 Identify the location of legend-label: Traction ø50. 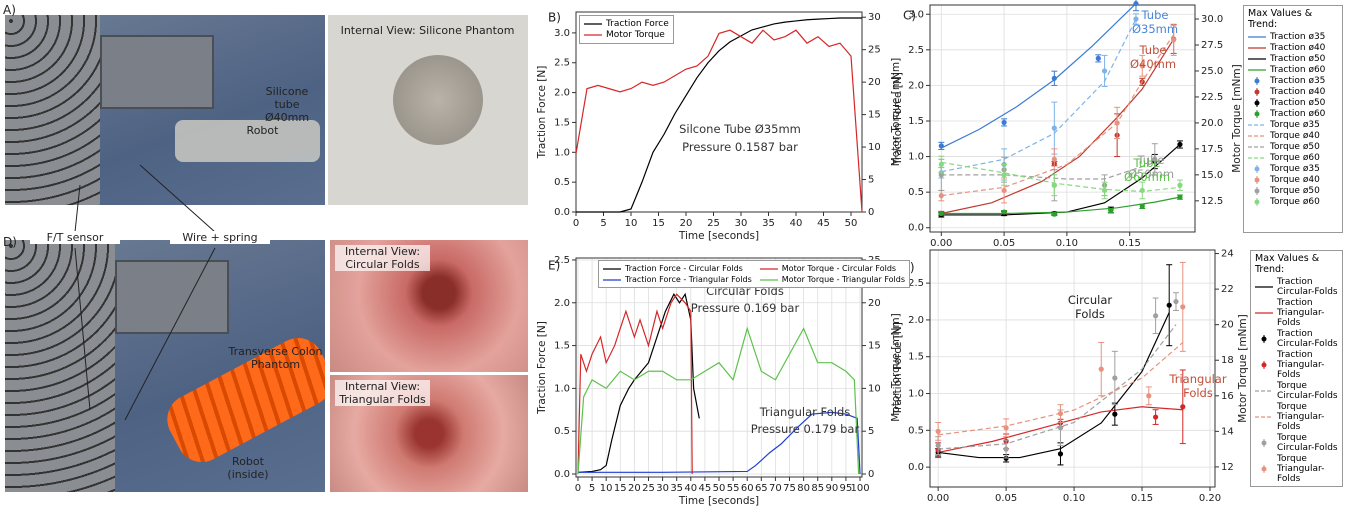
(1298, 59).